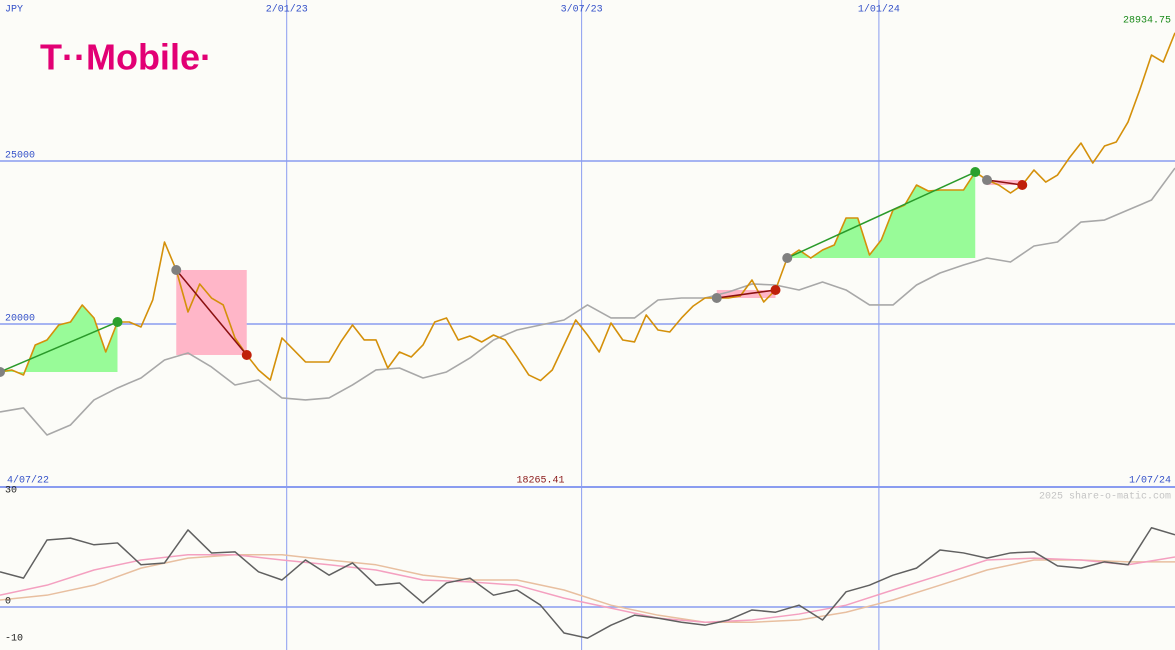 The height and width of the screenshot is (650, 1175). What do you see at coordinates (20, 319) in the screenshot?
I see `y-tick-label: 20000` at bounding box center [20, 319].